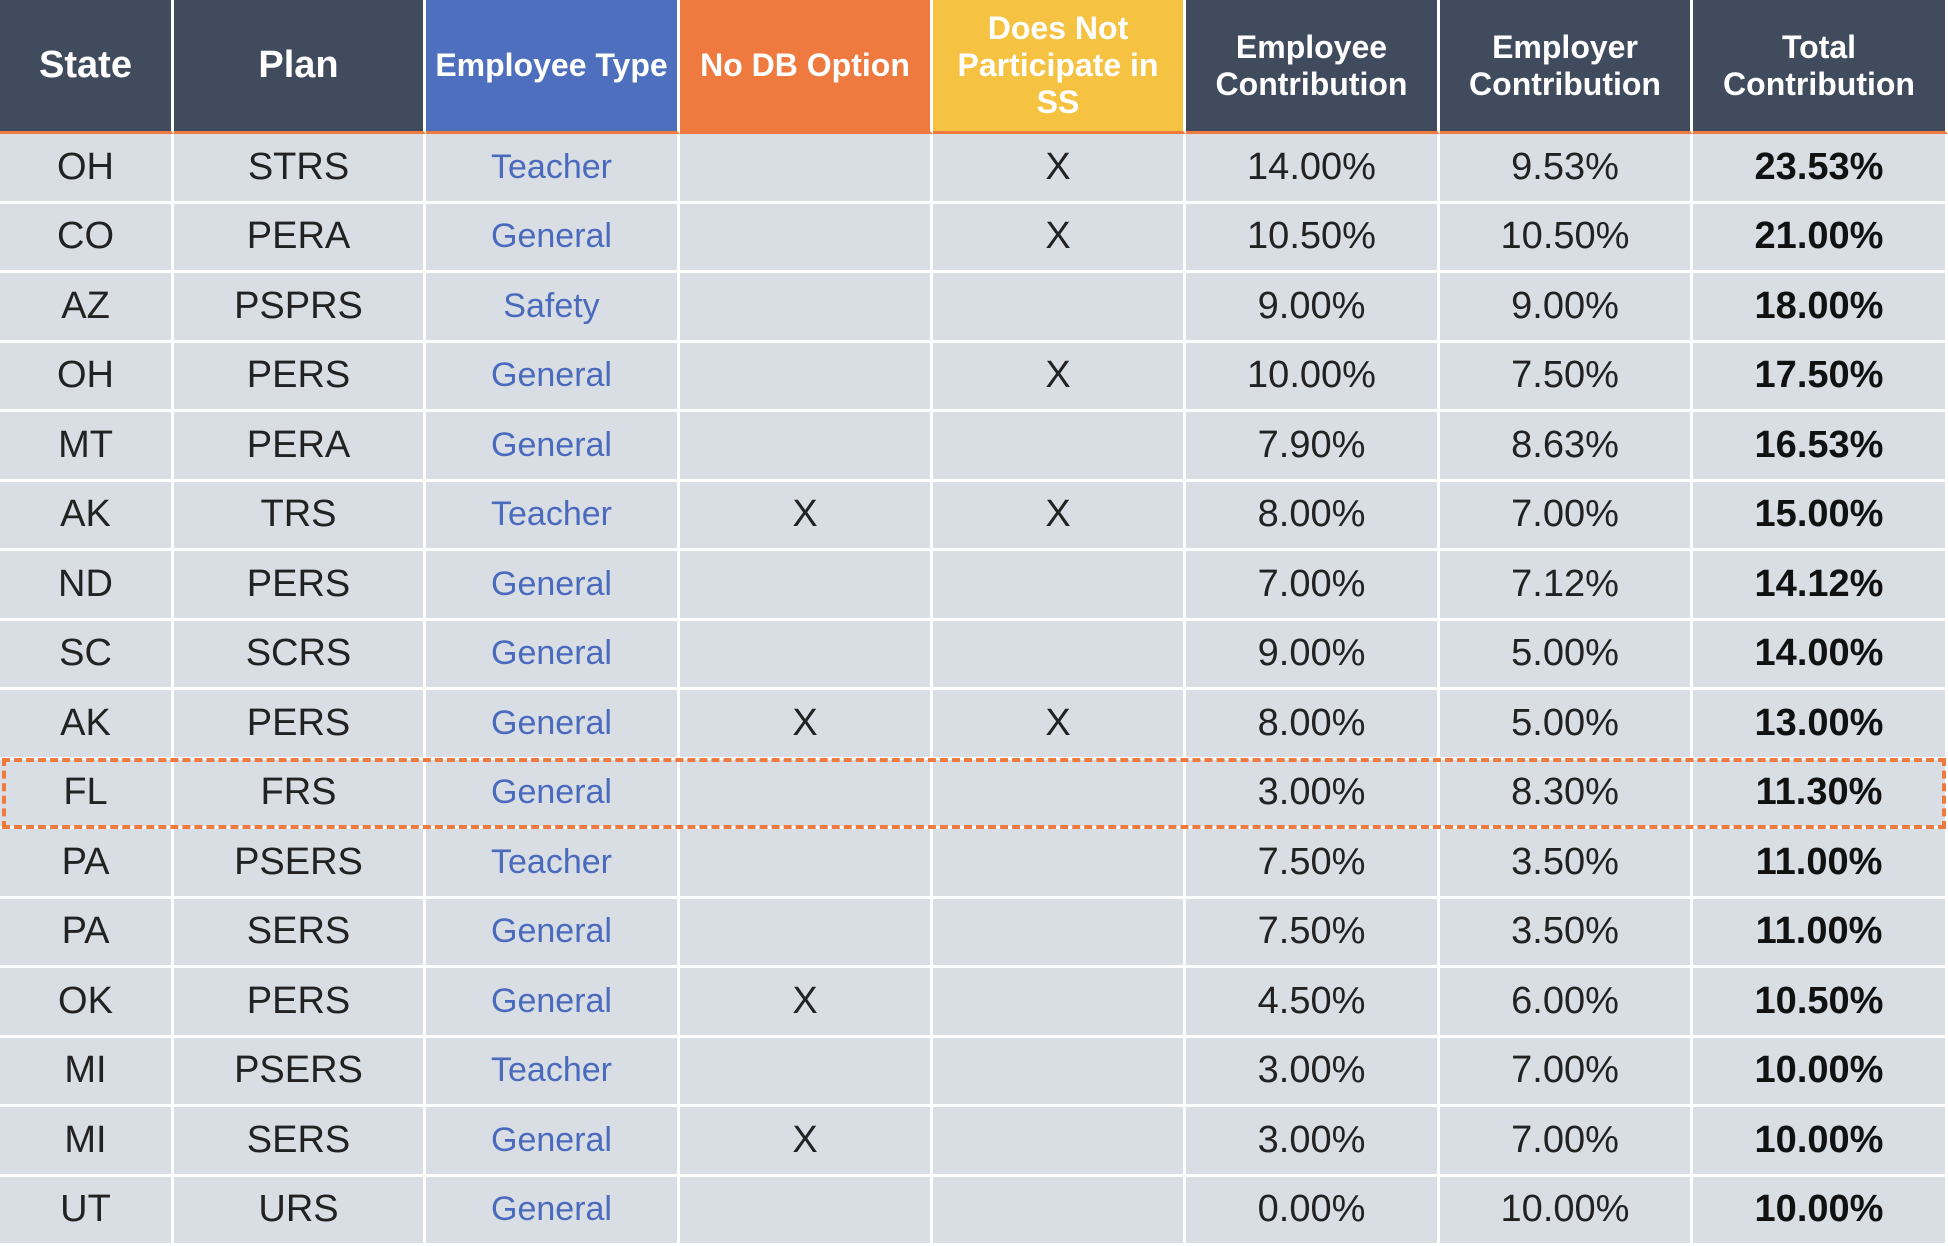 The width and height of the screenshot is (1948, 1246). What do you see at coordinates (1059, 67) in the screenshot?
I see `header-cell: Does Not Participate in SS` at bounding box center [1059, 67].